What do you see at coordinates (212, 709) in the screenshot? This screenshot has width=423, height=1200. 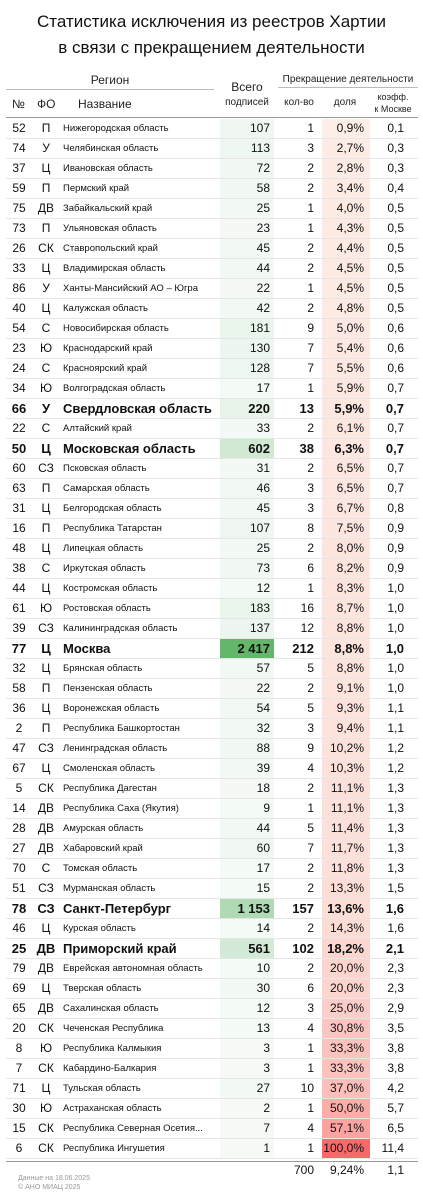 I see `table-row: 36 Ц Воронежская область 54 5 9,3% 1,1` at bounding box center [212, 709].